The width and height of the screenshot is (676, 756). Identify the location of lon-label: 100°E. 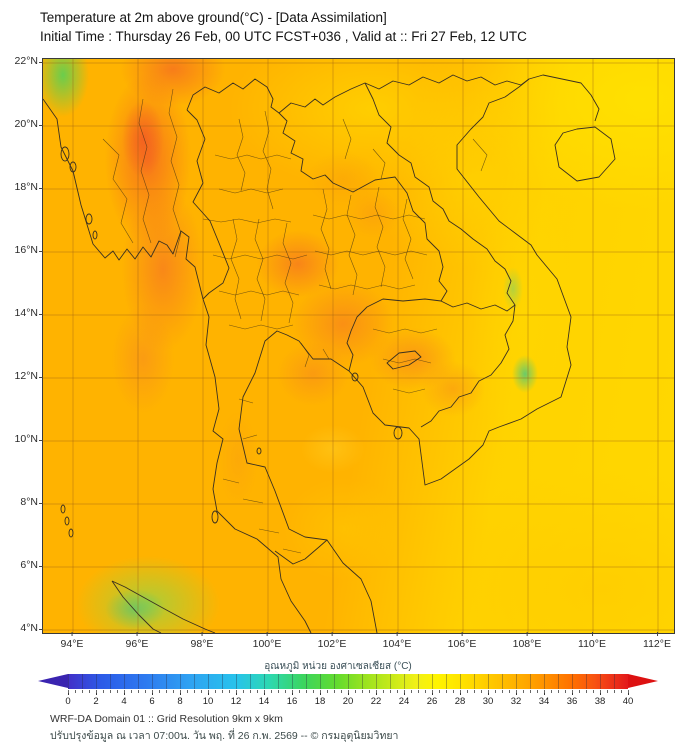
(267, 641).